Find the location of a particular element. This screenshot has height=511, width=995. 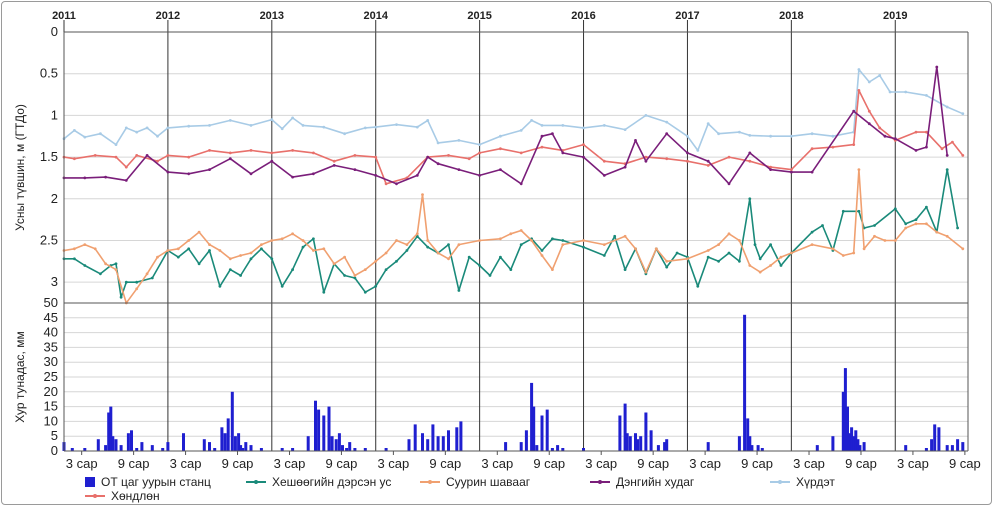

year-label: 2012 is located at coordinates (168, 16).